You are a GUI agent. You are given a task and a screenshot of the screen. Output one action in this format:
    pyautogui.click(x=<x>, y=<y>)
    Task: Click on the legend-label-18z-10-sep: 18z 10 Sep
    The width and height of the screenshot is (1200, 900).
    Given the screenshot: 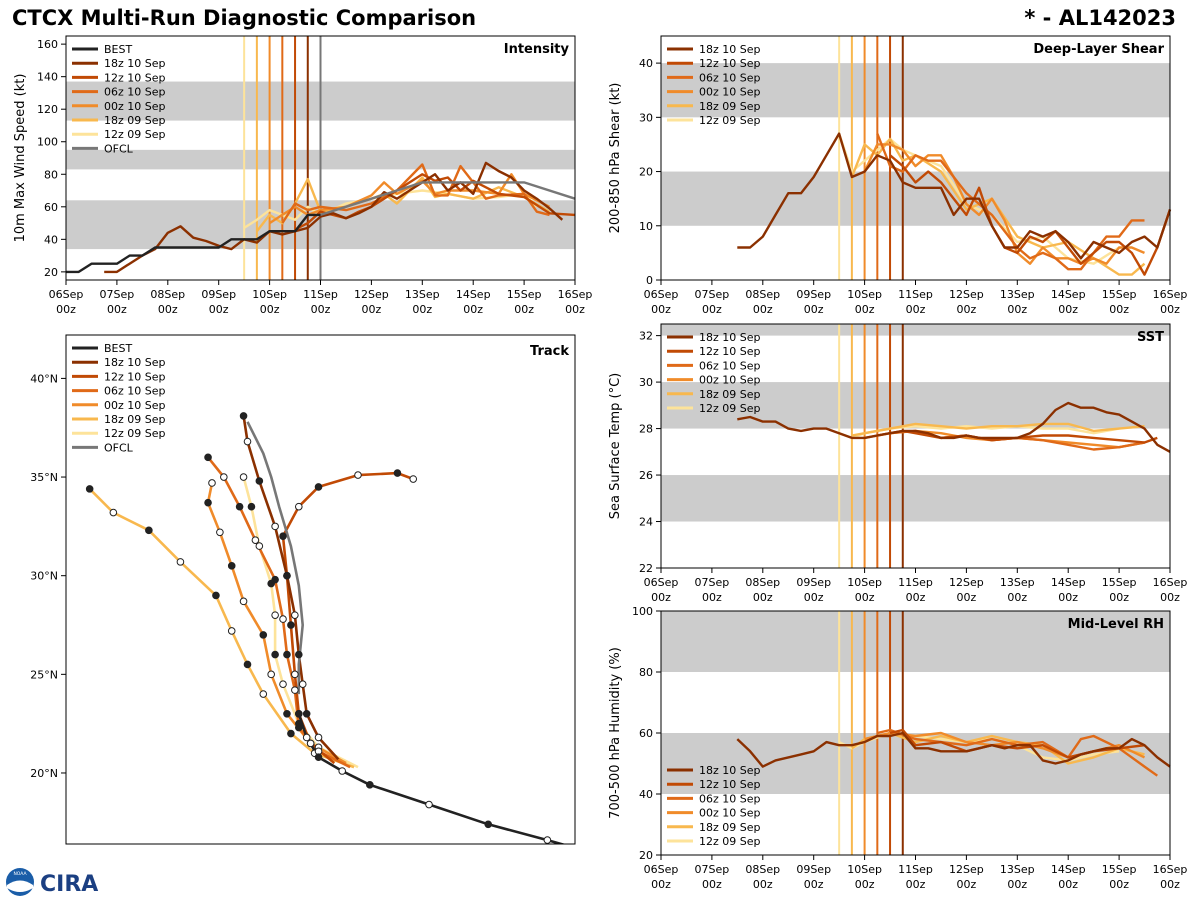 What is the action you would take?
    pyautogui.click(x=135, y=362)
    